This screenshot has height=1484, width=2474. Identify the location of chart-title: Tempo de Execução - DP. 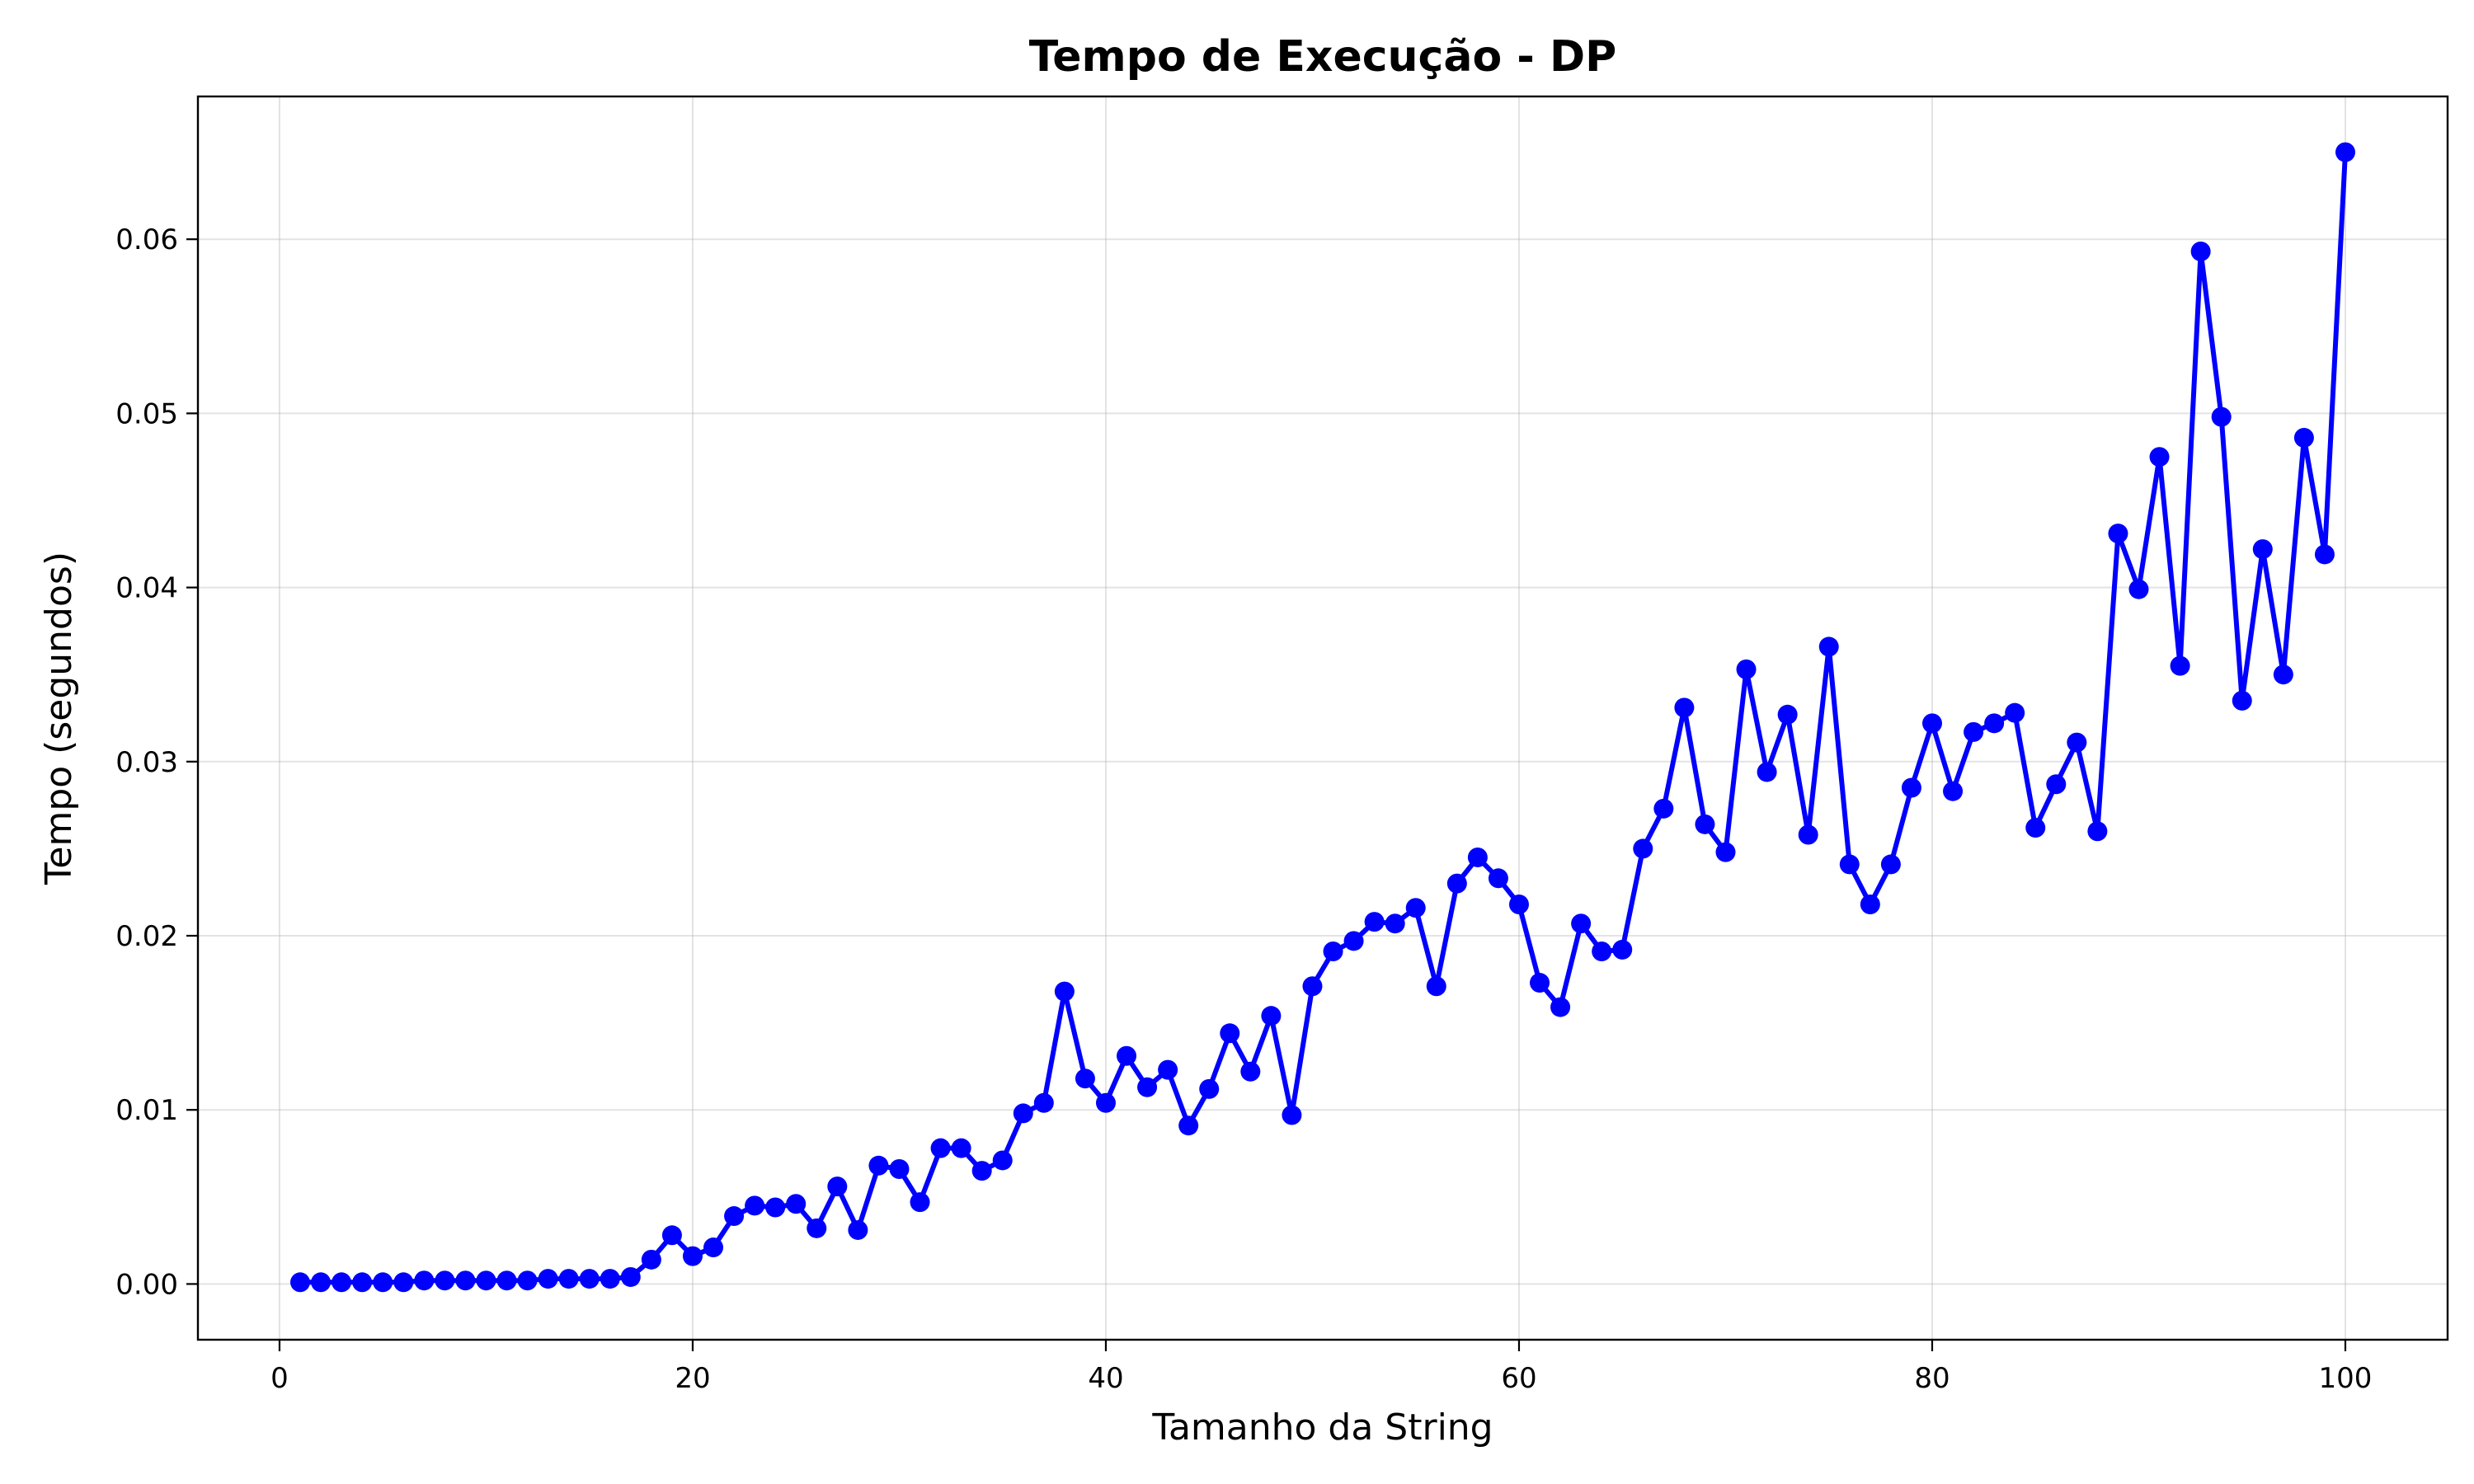
(1323, 57).